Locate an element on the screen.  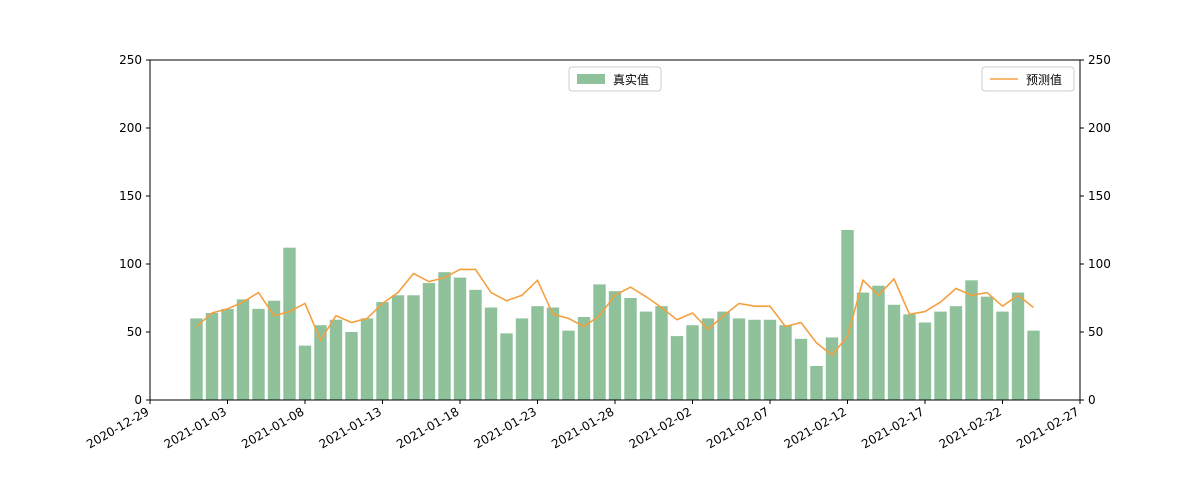
y2-tick-label: 250 is located at coordinates (1099, 60).